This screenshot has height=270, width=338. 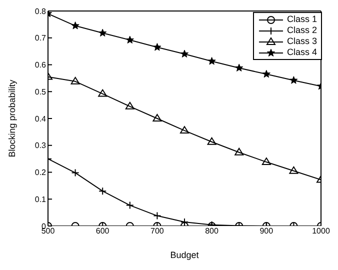 What do you see at coordinates (157, 231) in the screenshot?
I see `x-tick-label: 700` at bounding box center [157, 231].